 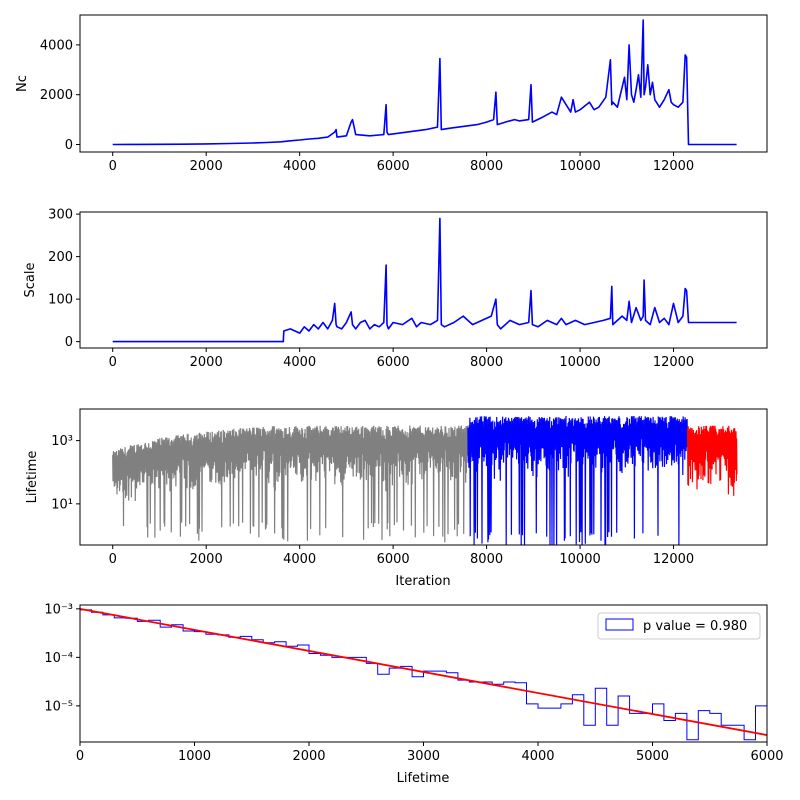 What do you see at coordinates (60, 215) in the screenshot?
I see `y-tick-label: 300` at bounding box center [60, 215].